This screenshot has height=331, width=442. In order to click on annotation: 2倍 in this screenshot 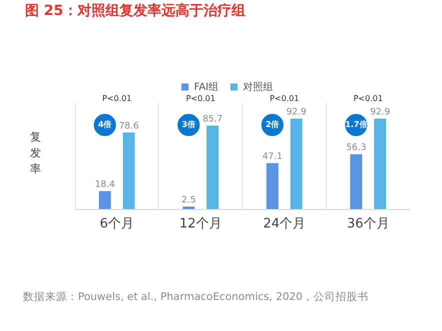, I will do `click(273, 124)`.